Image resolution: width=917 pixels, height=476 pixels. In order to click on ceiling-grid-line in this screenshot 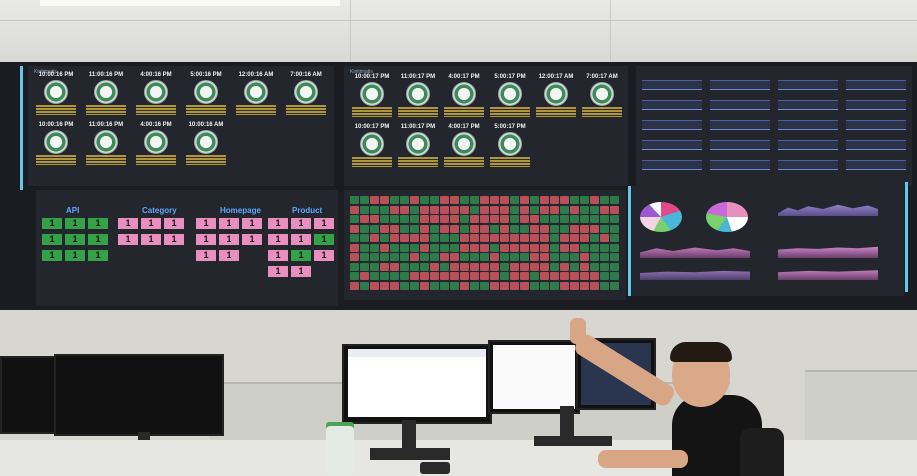, I will do `click(458, 20)`.